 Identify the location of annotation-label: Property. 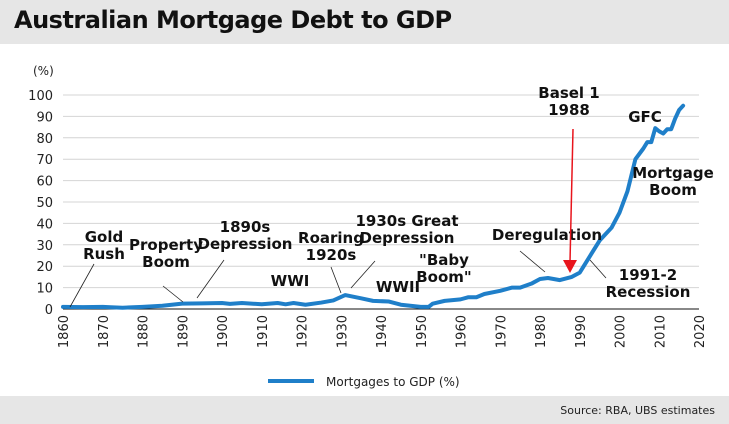
(166, 245).